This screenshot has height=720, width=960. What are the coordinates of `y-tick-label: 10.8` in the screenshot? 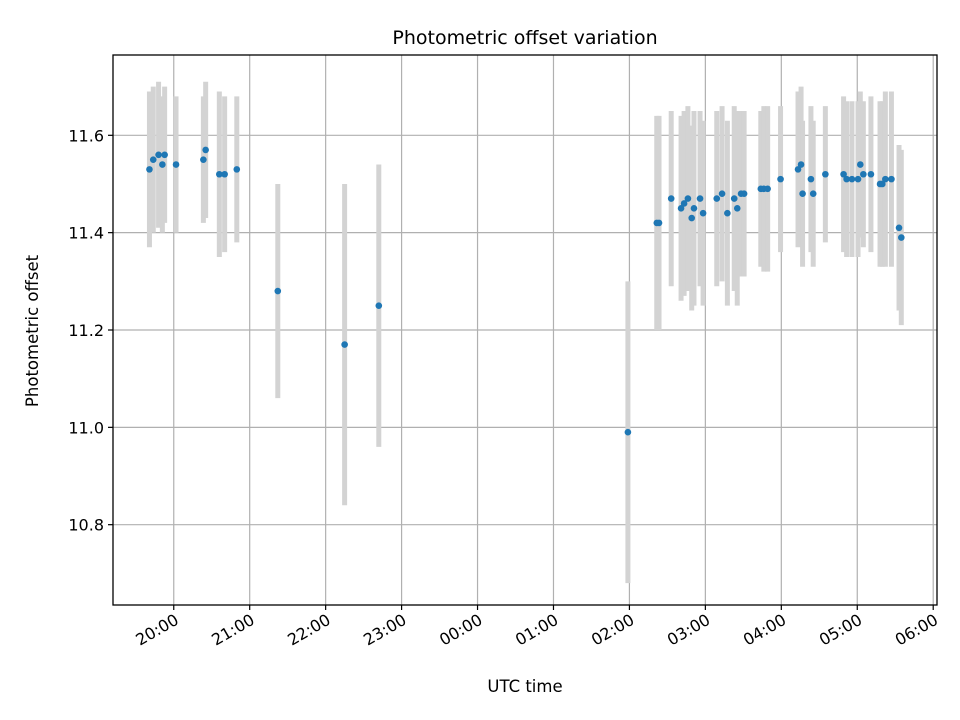 It's located at (86, 525).